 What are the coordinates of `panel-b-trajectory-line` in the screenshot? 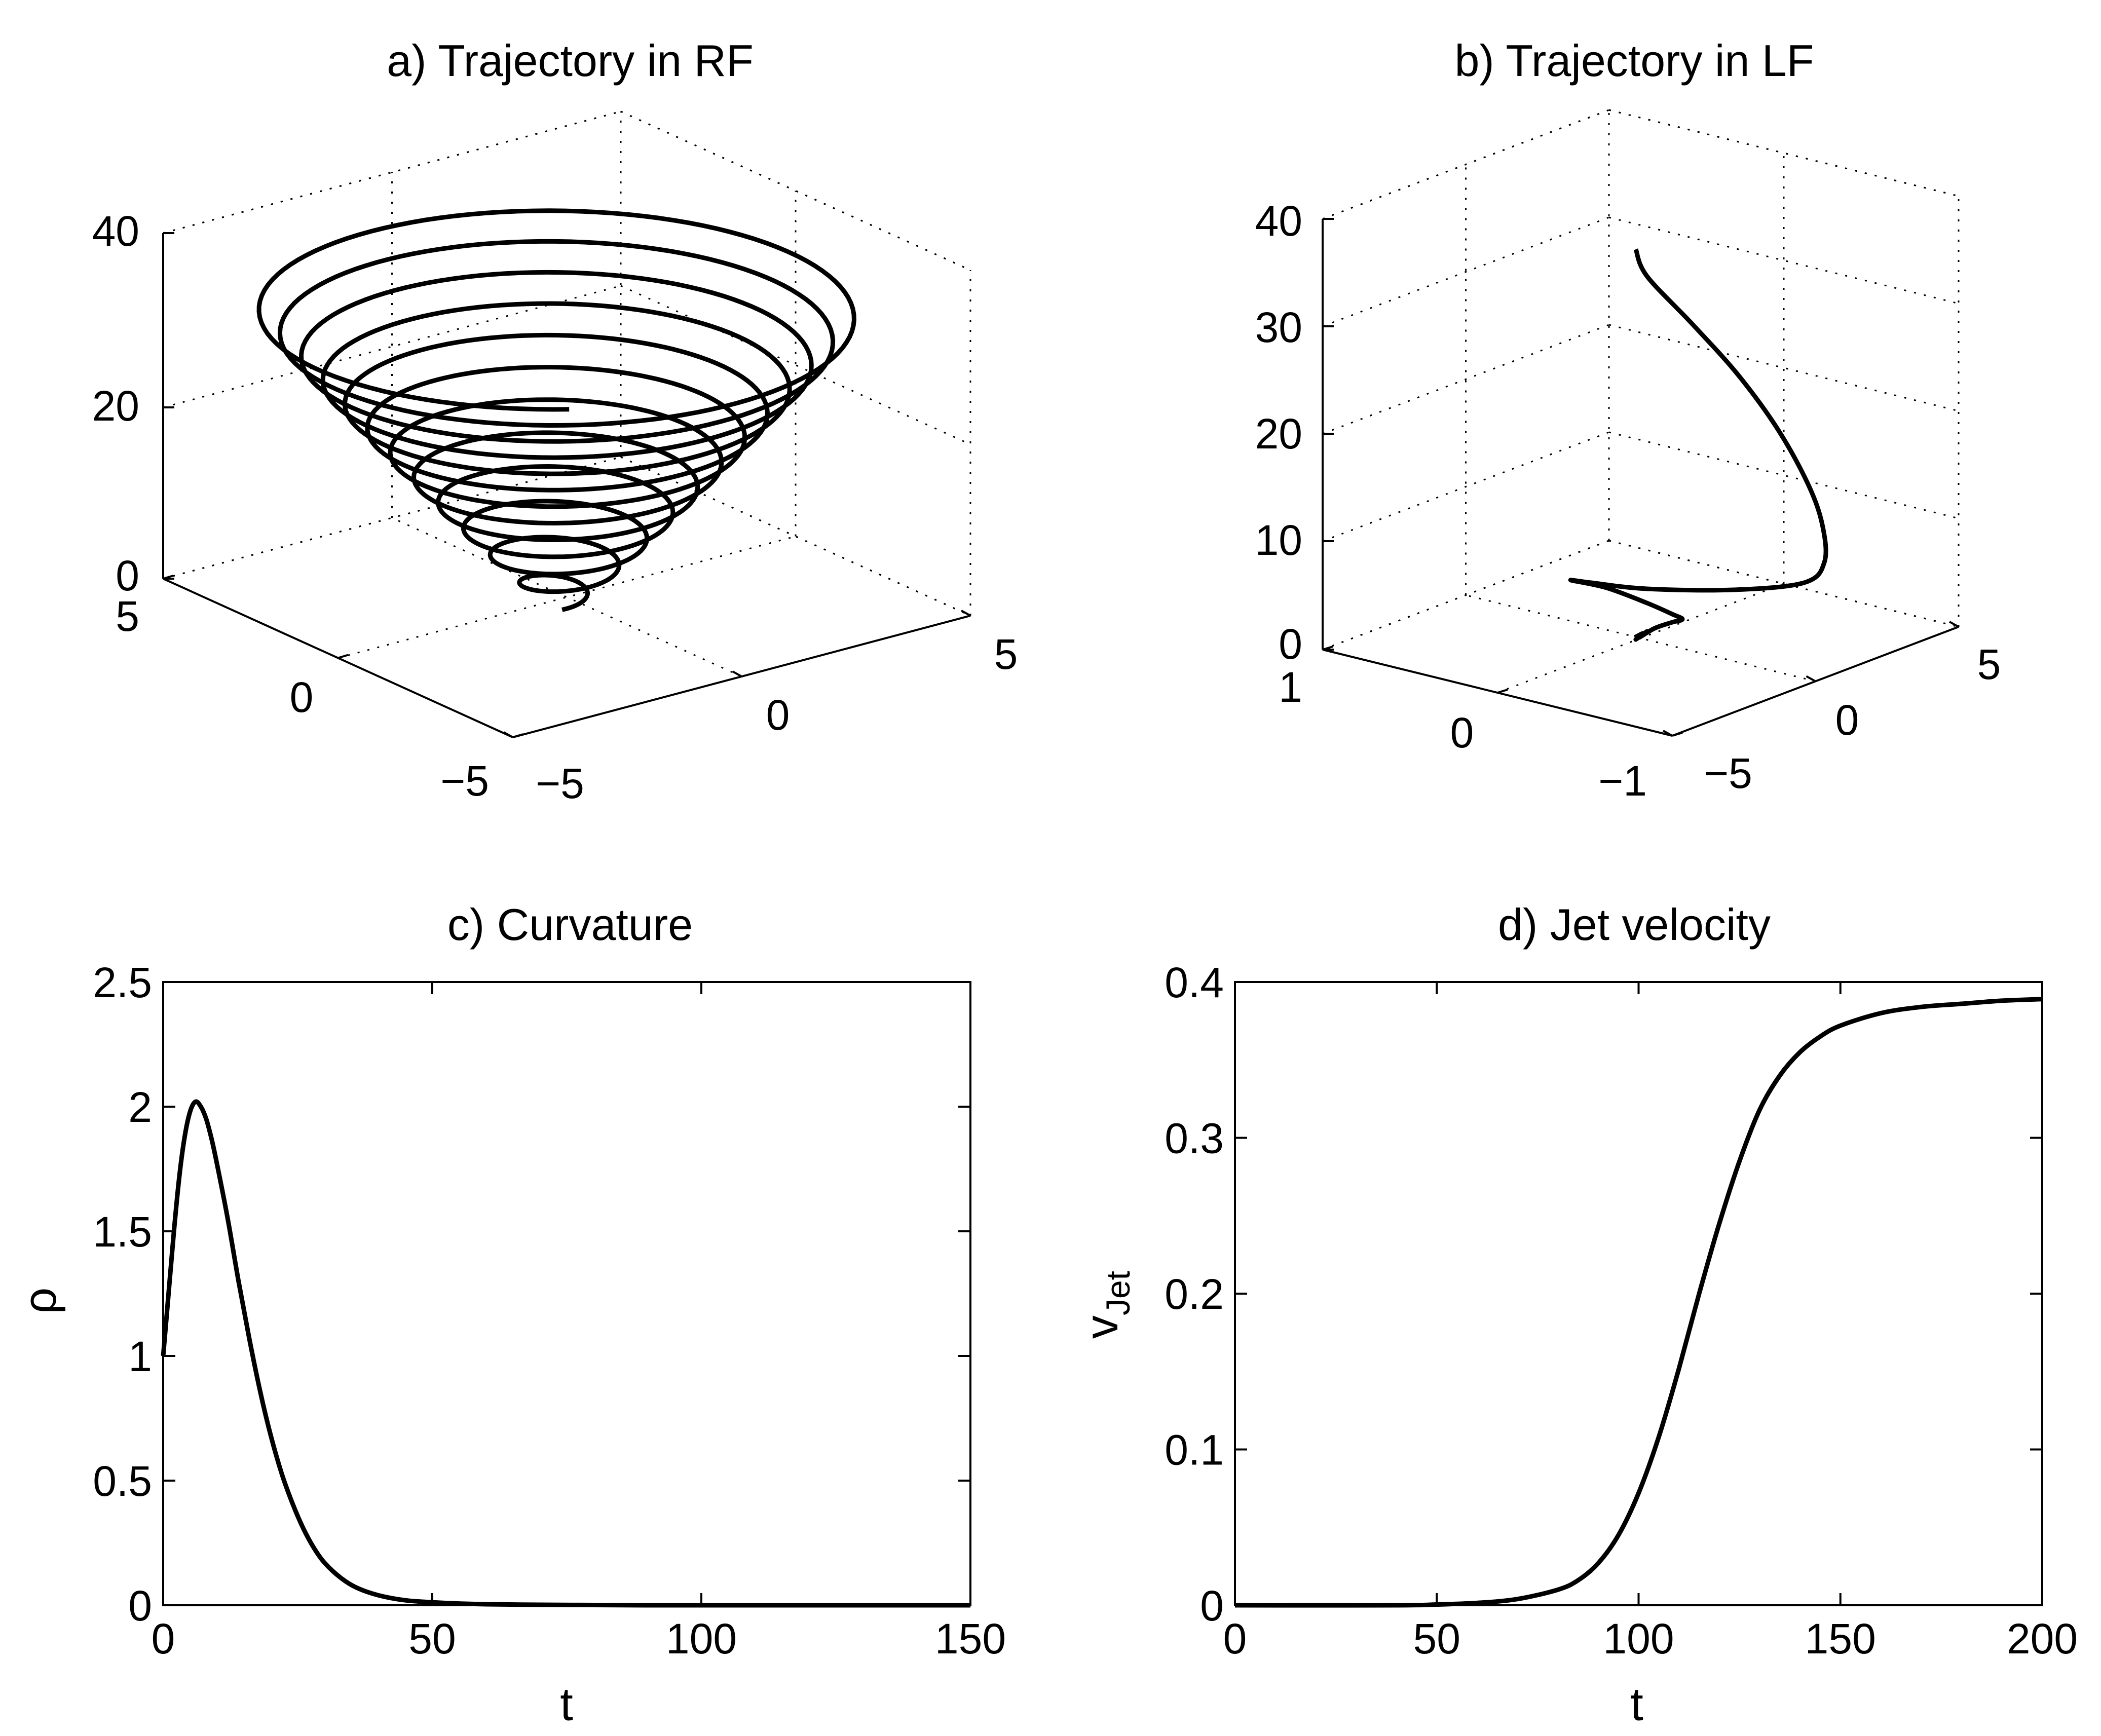 It's located at (1698, 445).